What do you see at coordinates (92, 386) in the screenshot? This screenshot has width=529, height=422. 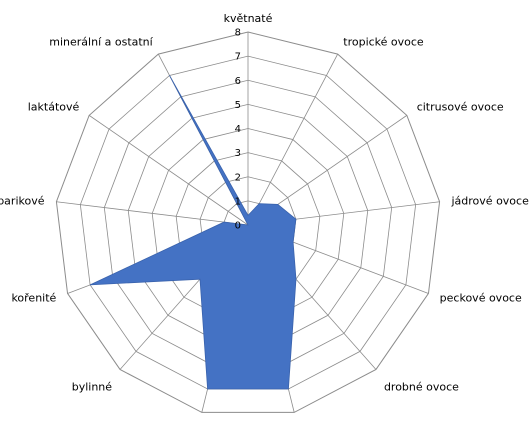 I see `category-label-8: bylinné` at bounding box center [92, 386].